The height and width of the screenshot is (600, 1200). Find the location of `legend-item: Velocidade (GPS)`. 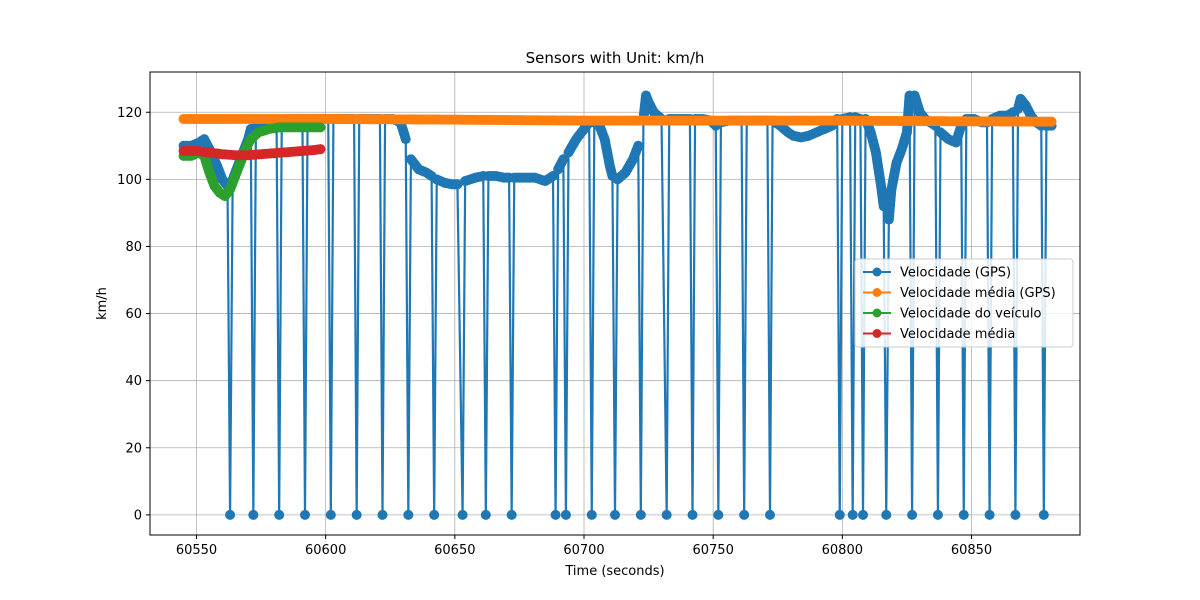

legend-item: Velocidade (GPS) is located at coordinates (937, 273).